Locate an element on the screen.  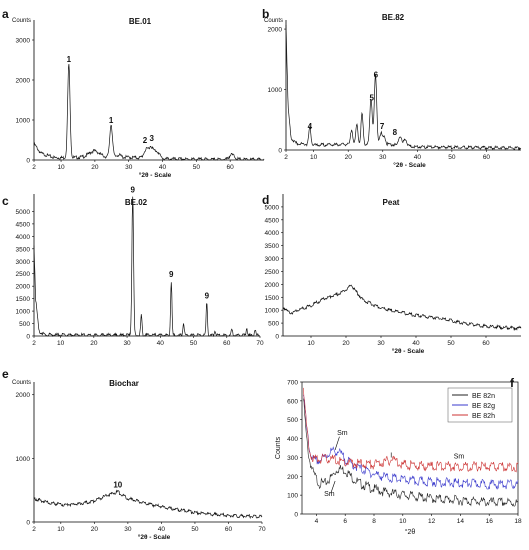
x-tick-label: 4 is located at coordinates (317, 521).